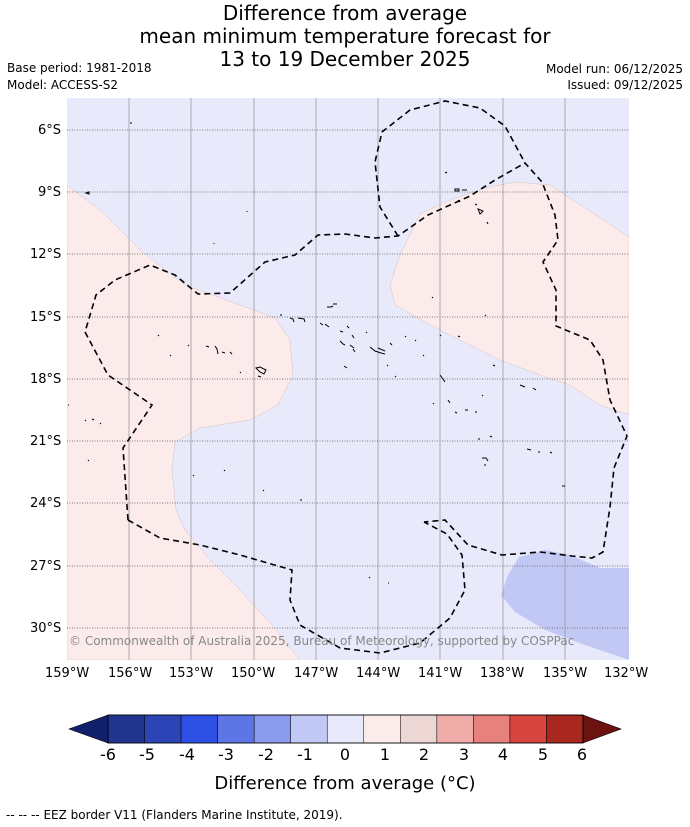 This screenshot has width=690, height=827. I want to click on lat-label: 9°S, so click(50, 192).